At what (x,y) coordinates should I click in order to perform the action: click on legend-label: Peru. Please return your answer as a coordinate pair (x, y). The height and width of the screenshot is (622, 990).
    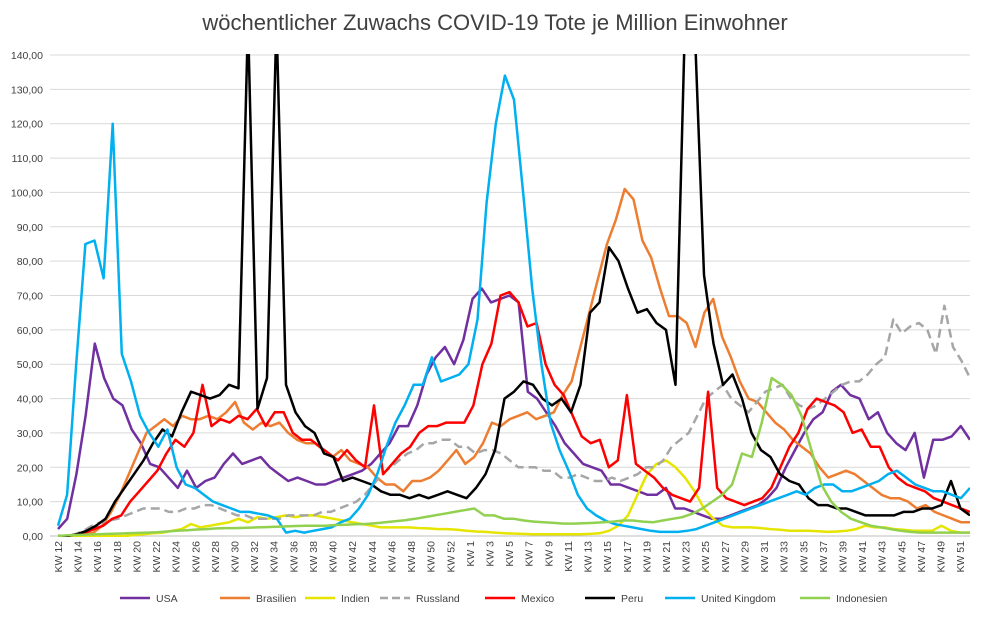
    Looking at the image, I should click on (632, 599).